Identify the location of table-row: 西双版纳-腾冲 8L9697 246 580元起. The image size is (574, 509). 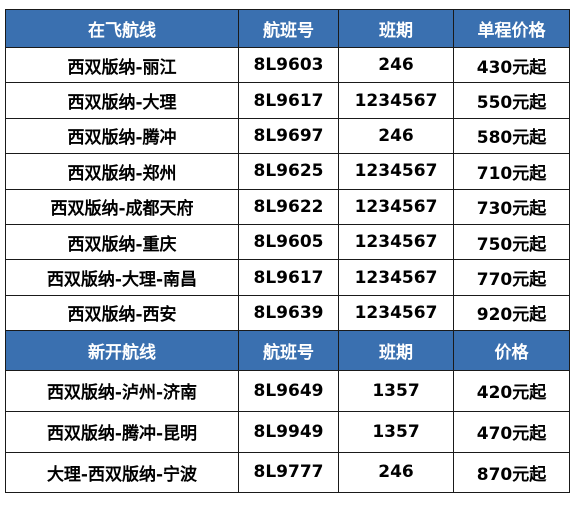
(287, 136).